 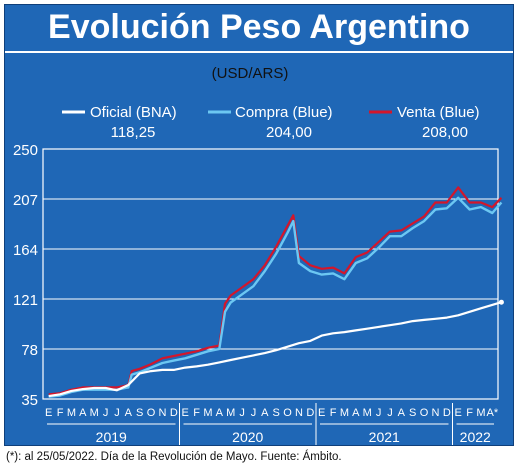 What do you see at coordinates (25, 200) in the screenshot?
I see `y-tick-label: 207` at bounding box center [25, 200].